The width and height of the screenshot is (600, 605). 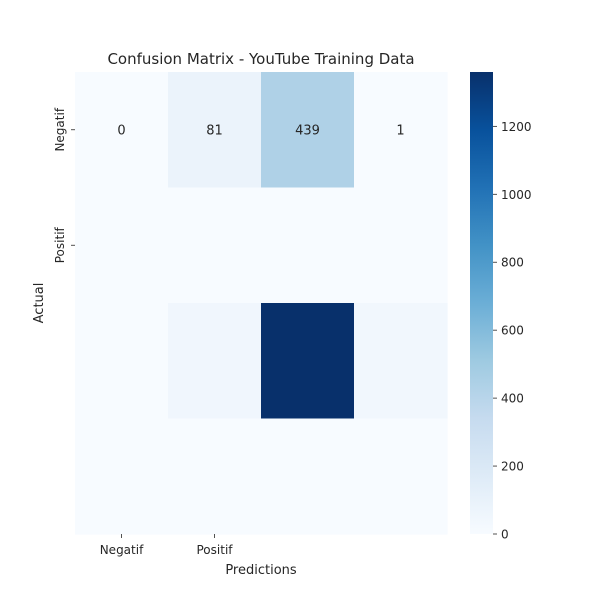 What do you see at coordinates (122, 550) in the screenshot?
I see `x-tick-label: Negatif` at bounding box center [122, 550].